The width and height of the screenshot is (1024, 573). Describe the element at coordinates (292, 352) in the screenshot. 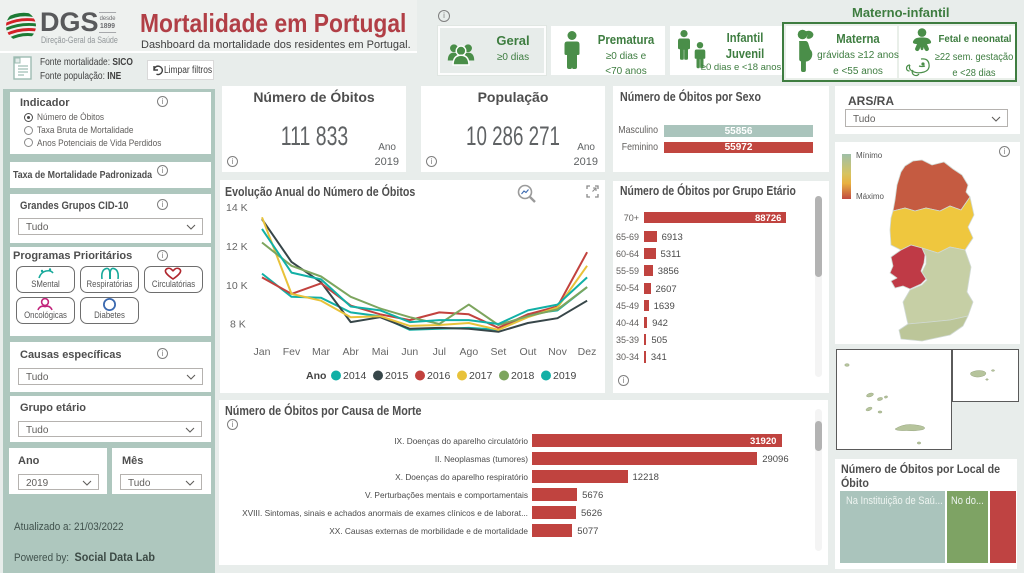

I see `svg-text: Fev` at that location.